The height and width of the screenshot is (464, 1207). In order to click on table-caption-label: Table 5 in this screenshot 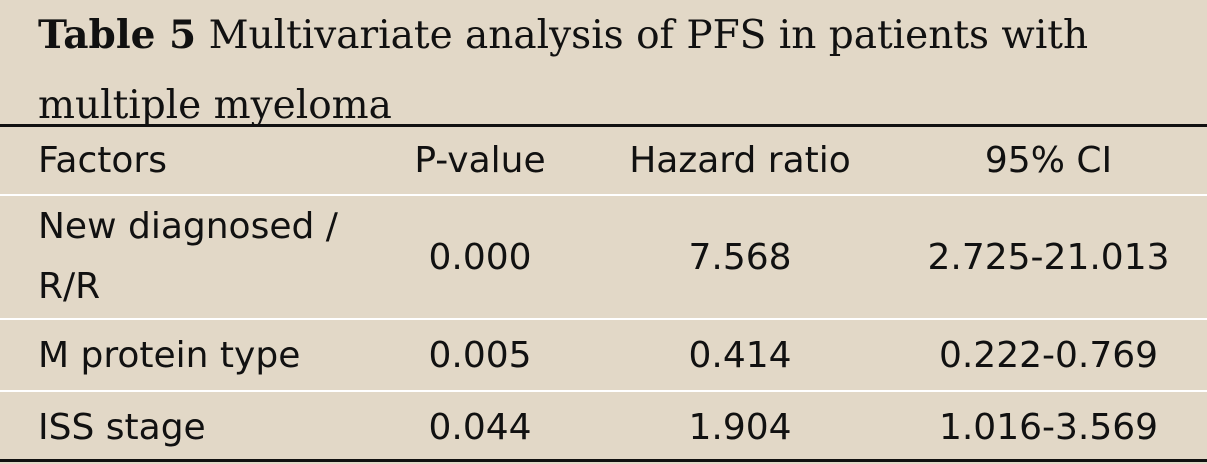, I will do `click(117, 35)`.